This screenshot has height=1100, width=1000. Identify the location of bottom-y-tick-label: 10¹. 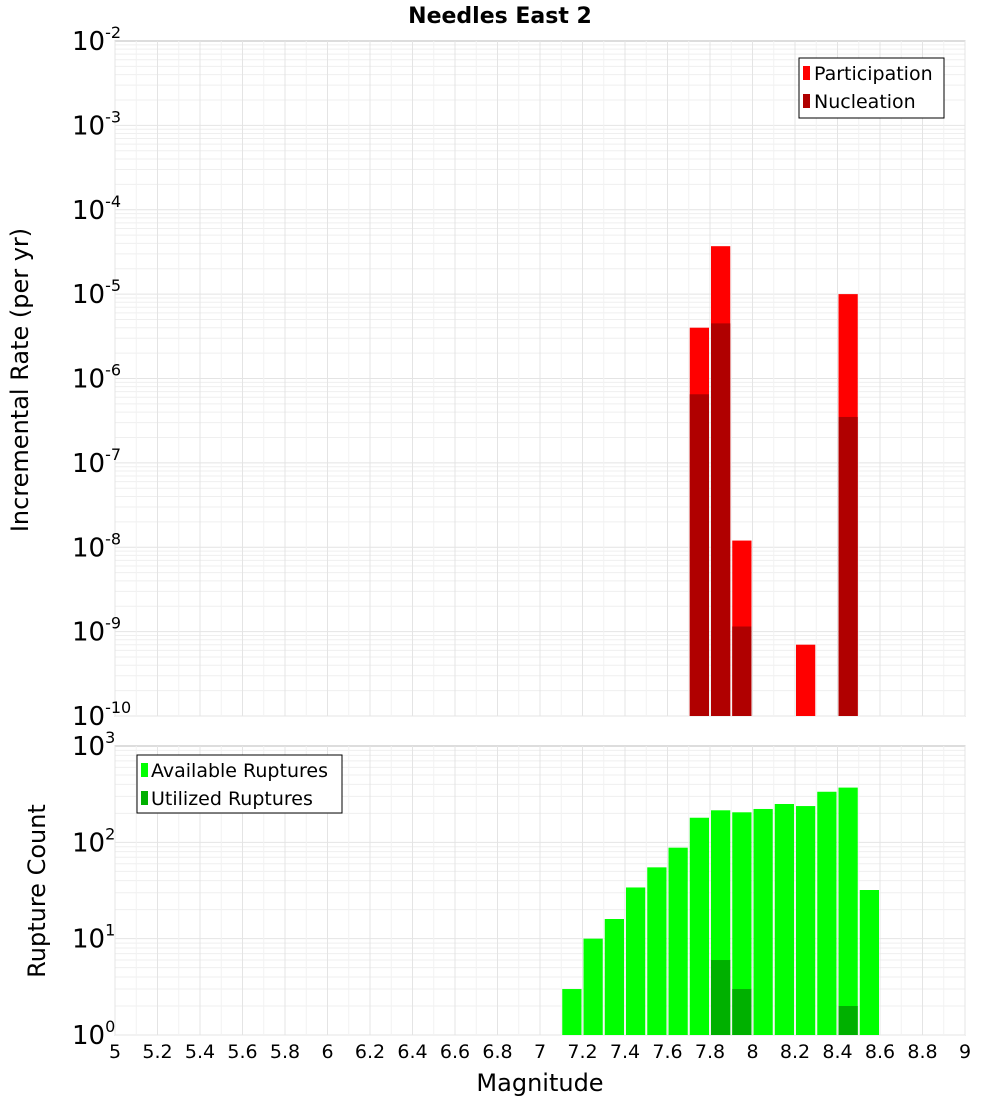
(93, 938).